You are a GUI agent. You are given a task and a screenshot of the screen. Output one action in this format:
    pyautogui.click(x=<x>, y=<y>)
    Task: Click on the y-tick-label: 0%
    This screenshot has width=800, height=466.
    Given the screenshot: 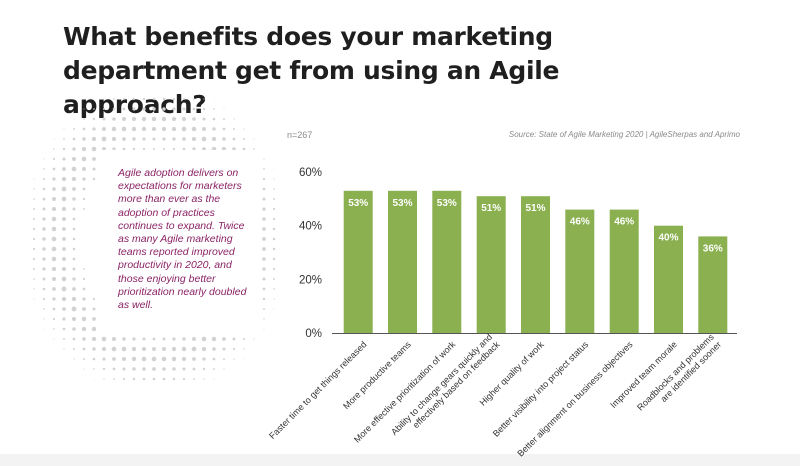 What is the action you would take?
    pyautogui.click(x=313, y=334)
    